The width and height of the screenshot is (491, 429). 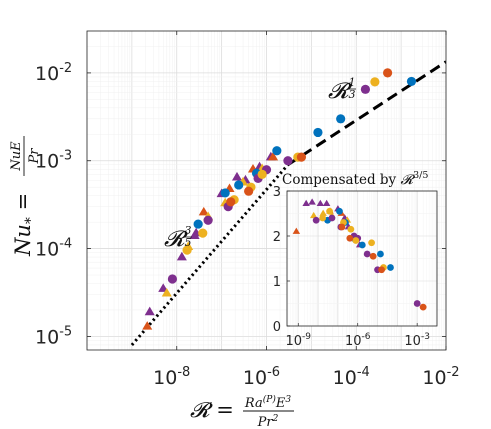 What do you see at coordinates (352, 94) in the screenshot?
I see `slope-label-1-3-exp-den: 3` at bounding box center [352, 94].